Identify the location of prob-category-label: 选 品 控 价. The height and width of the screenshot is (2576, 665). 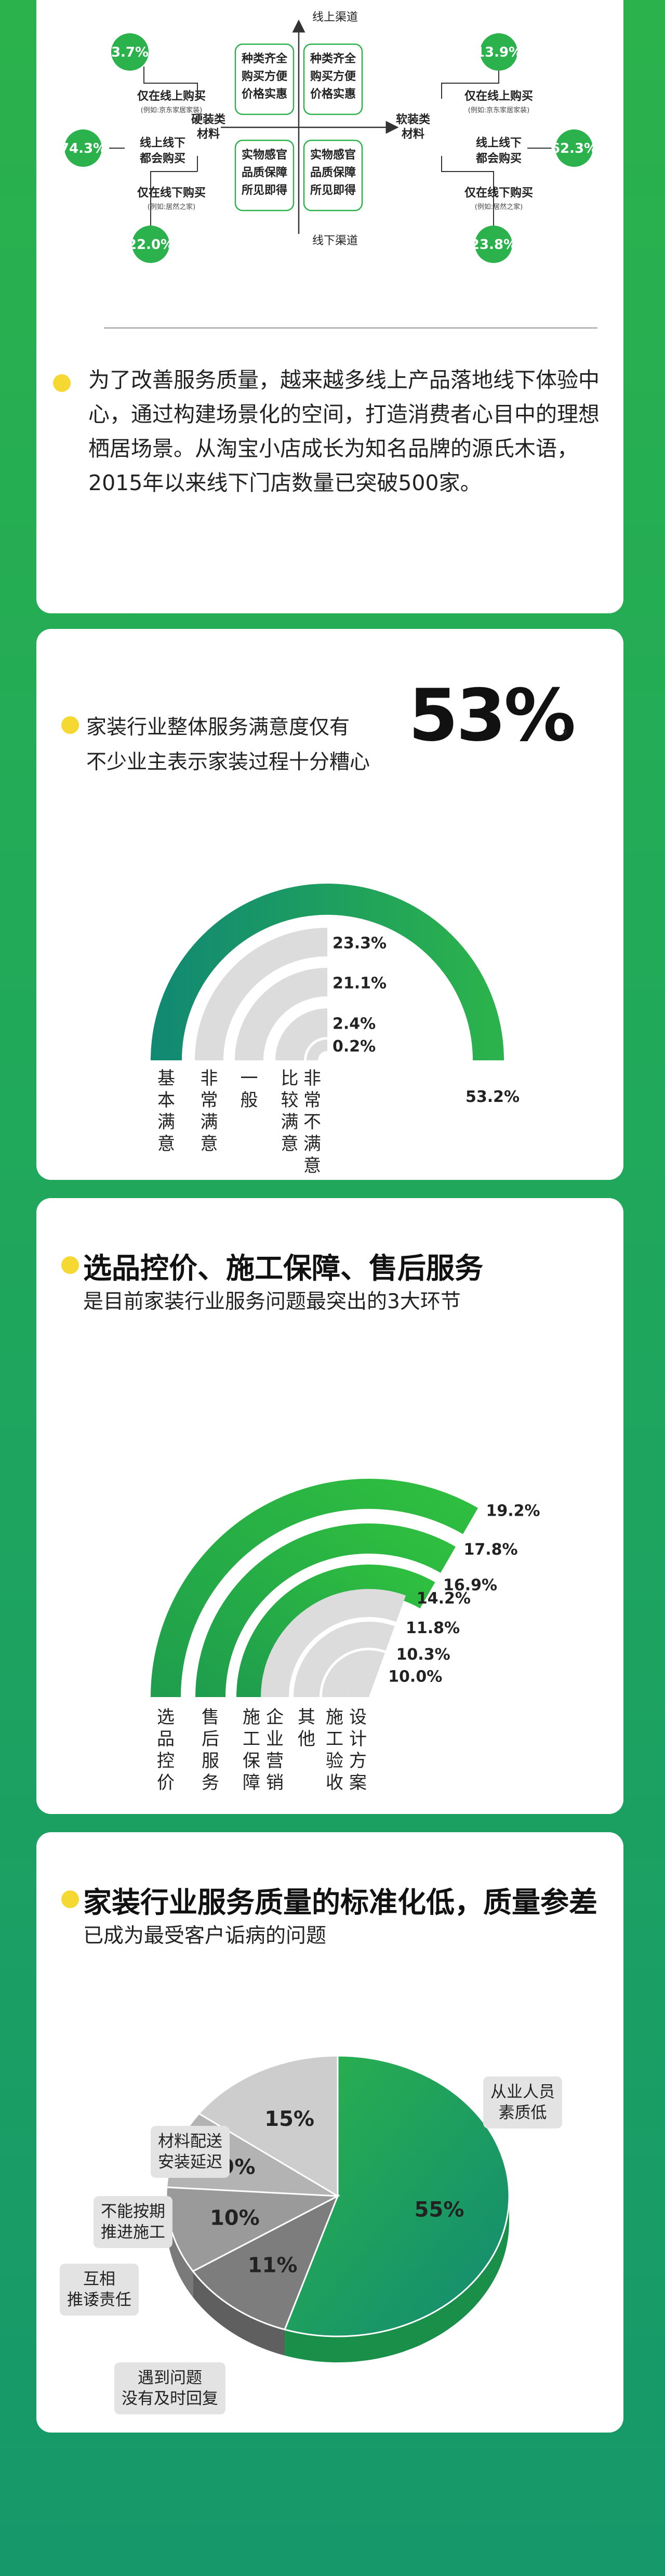
(166, 1750).